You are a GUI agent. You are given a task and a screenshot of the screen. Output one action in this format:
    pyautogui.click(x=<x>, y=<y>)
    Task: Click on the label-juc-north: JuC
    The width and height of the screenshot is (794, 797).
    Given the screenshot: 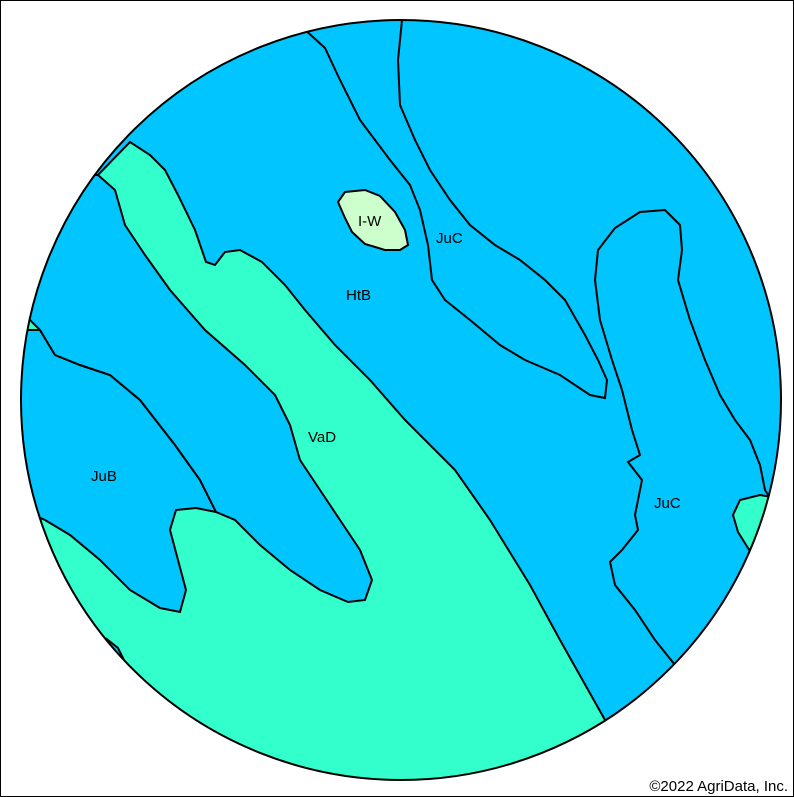 What is the action you would take?
    pyautogui.click(x=449, y=238)
    